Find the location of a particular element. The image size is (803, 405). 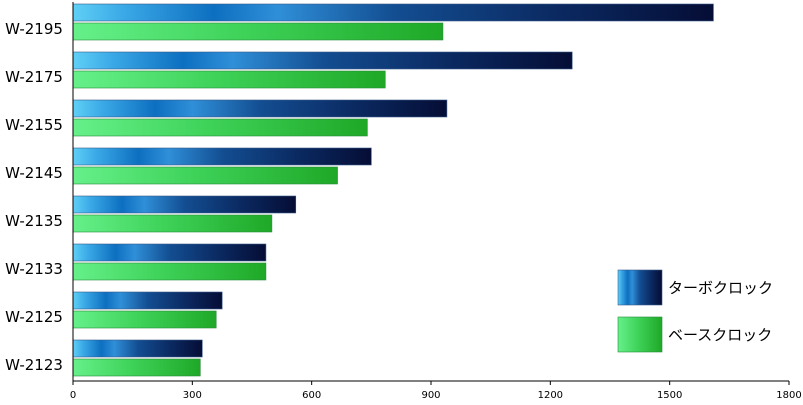

x-tick-label: 600 is located at coordinates (311, 395).